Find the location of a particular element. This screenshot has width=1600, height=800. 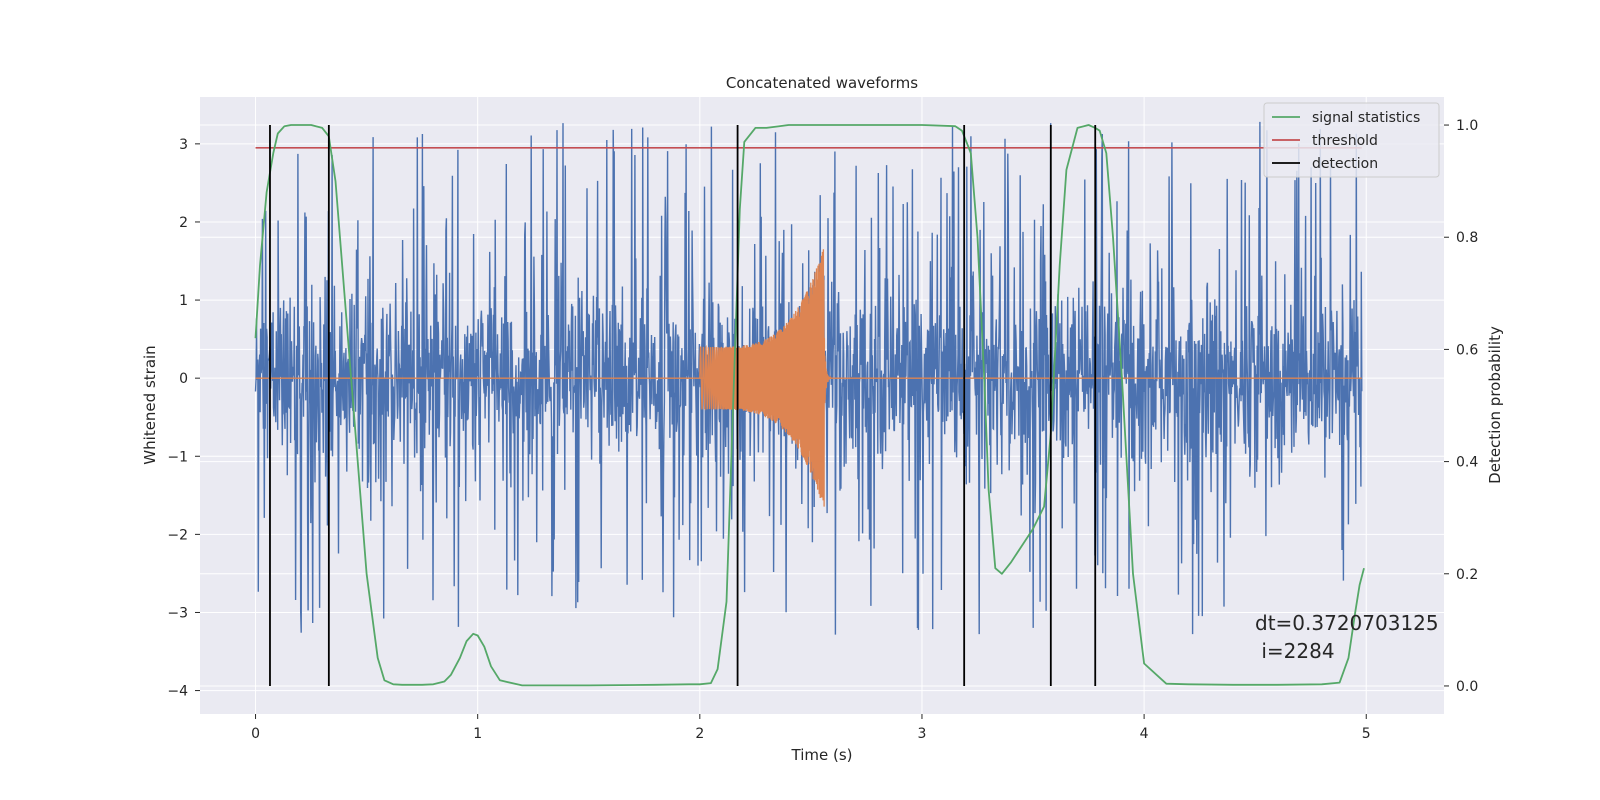

y2-axis-title: Detection probability is located at coordinates (1495, 405).